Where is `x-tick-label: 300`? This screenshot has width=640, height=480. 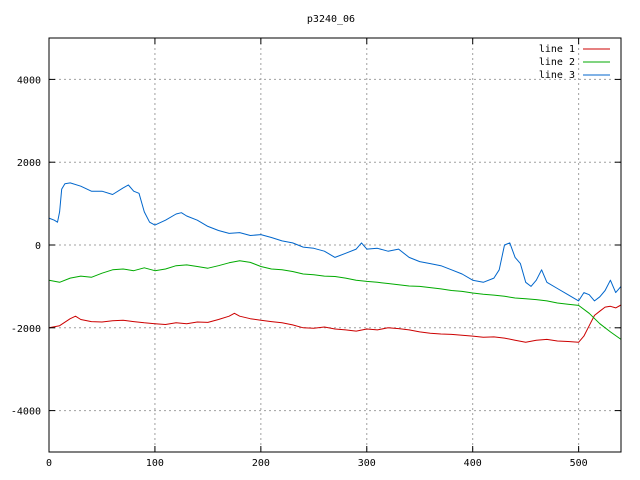
x-tick-label: 300 is located at coordinates (367, 463).